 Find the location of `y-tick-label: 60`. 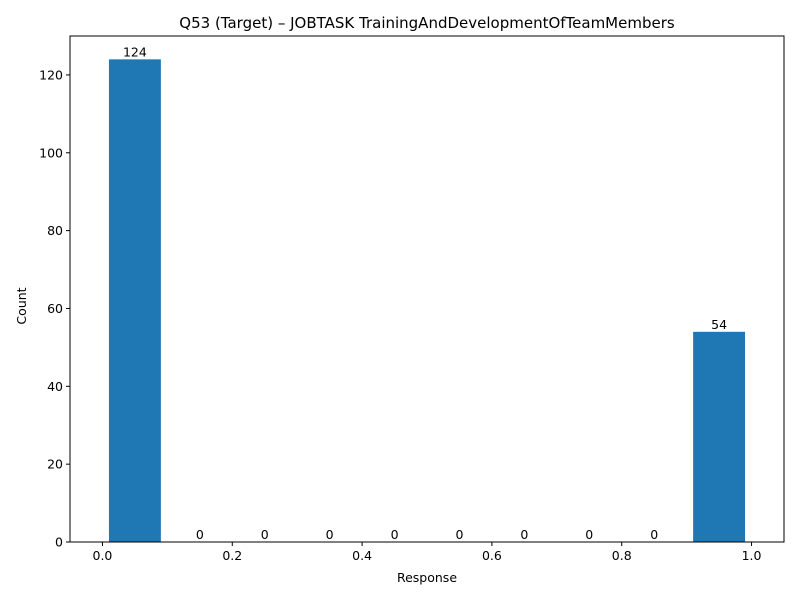

y-tick-label: 60 is located at coordinates (55, 308).